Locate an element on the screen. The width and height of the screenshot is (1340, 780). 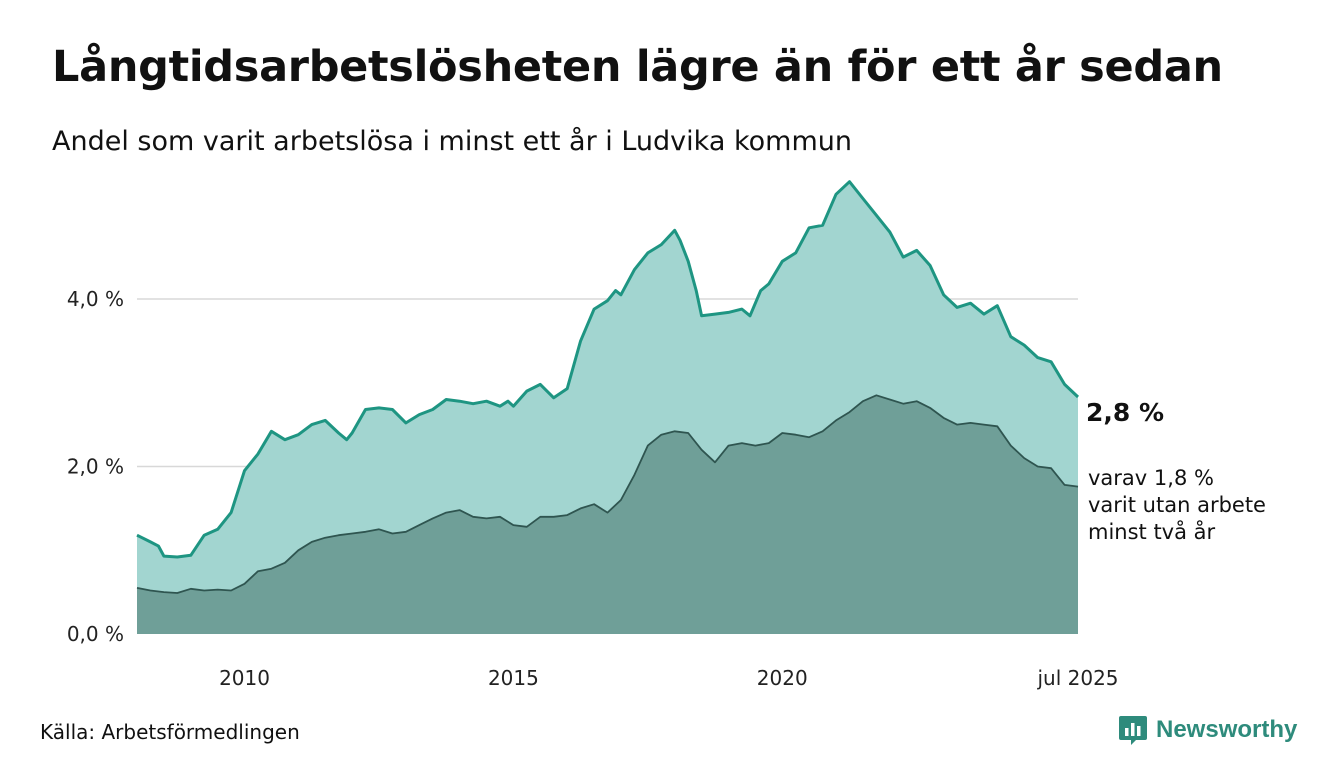
y-tick-label-1: 2,0 % is located at coordinates (95, 467).